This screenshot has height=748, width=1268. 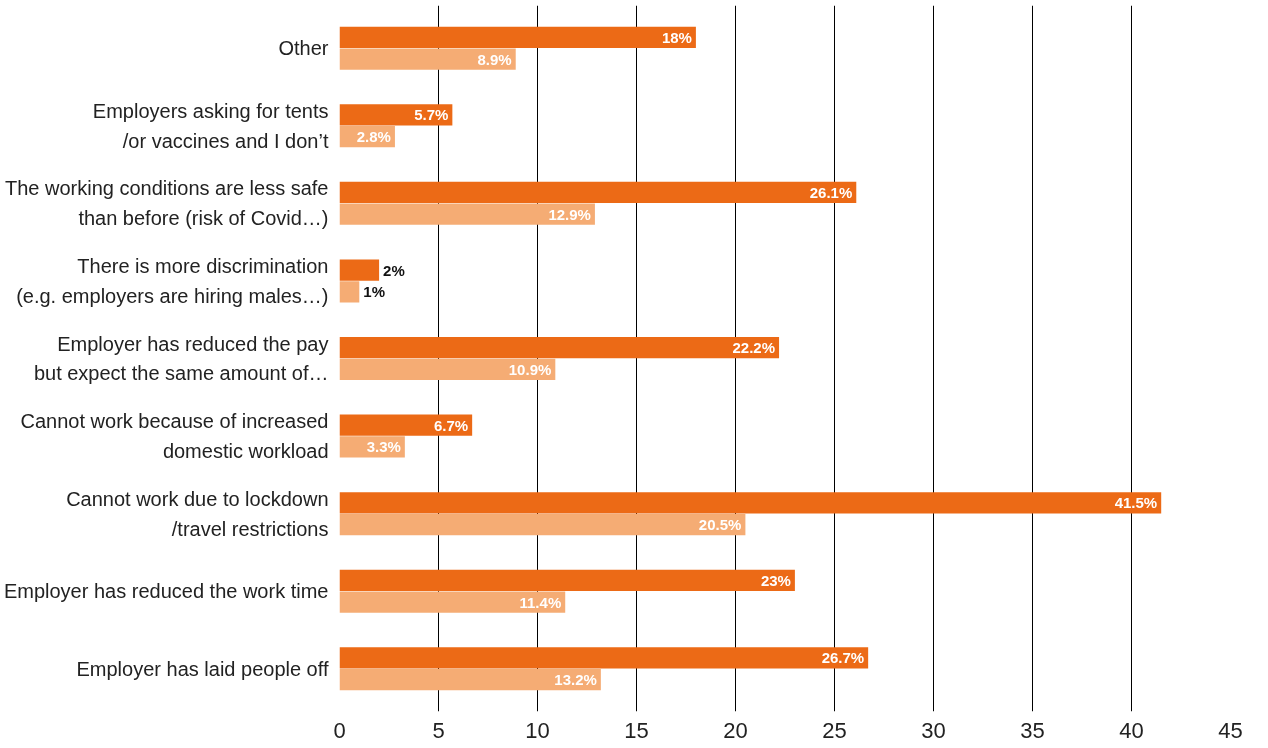 What do you see at coordinates (1032, 730) in the screenshot?
I see `x-tick-label: 35` at bounding box center [1032, 730].